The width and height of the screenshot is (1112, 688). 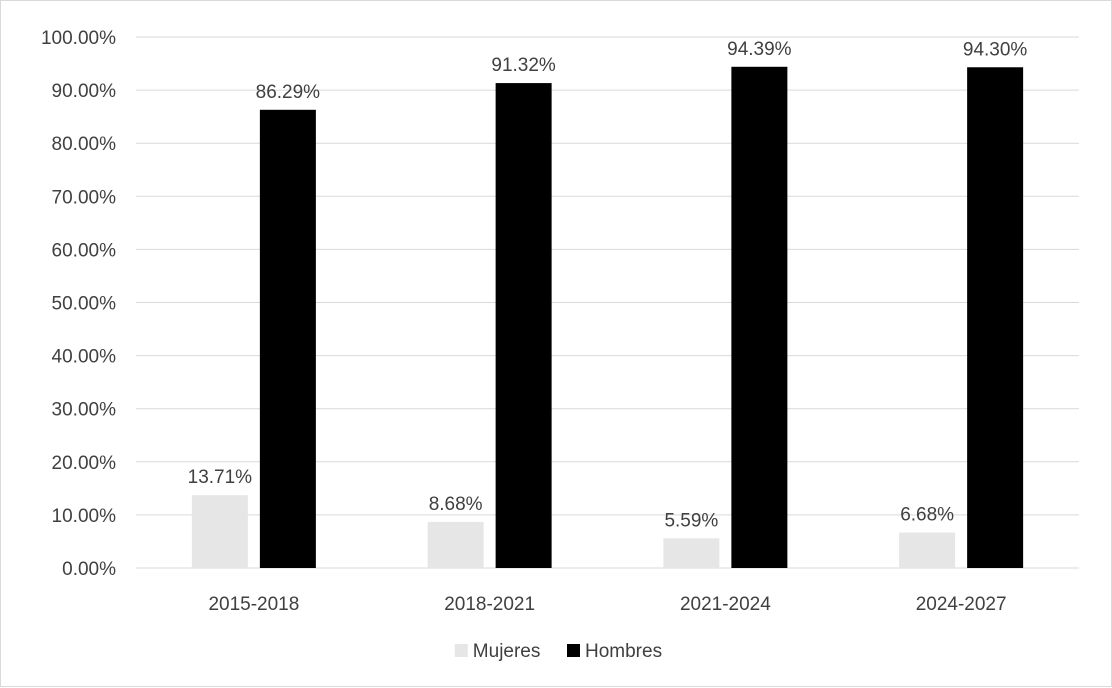 I want to click on y-tick-label: 60.00%, so click(x=84, y=250).